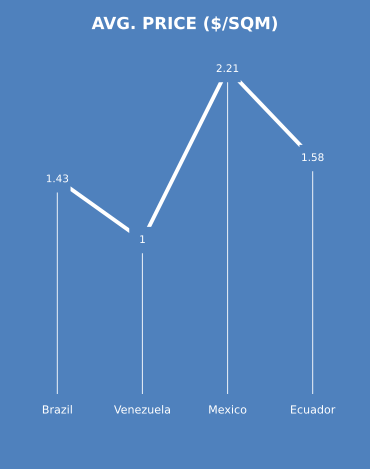 The width and height of the screenshot is (370, 469). What do you see at coordinates (227, 409) in the screenshot?
I see `x-tick-label: Mexico` at bounding box center [227, 409].